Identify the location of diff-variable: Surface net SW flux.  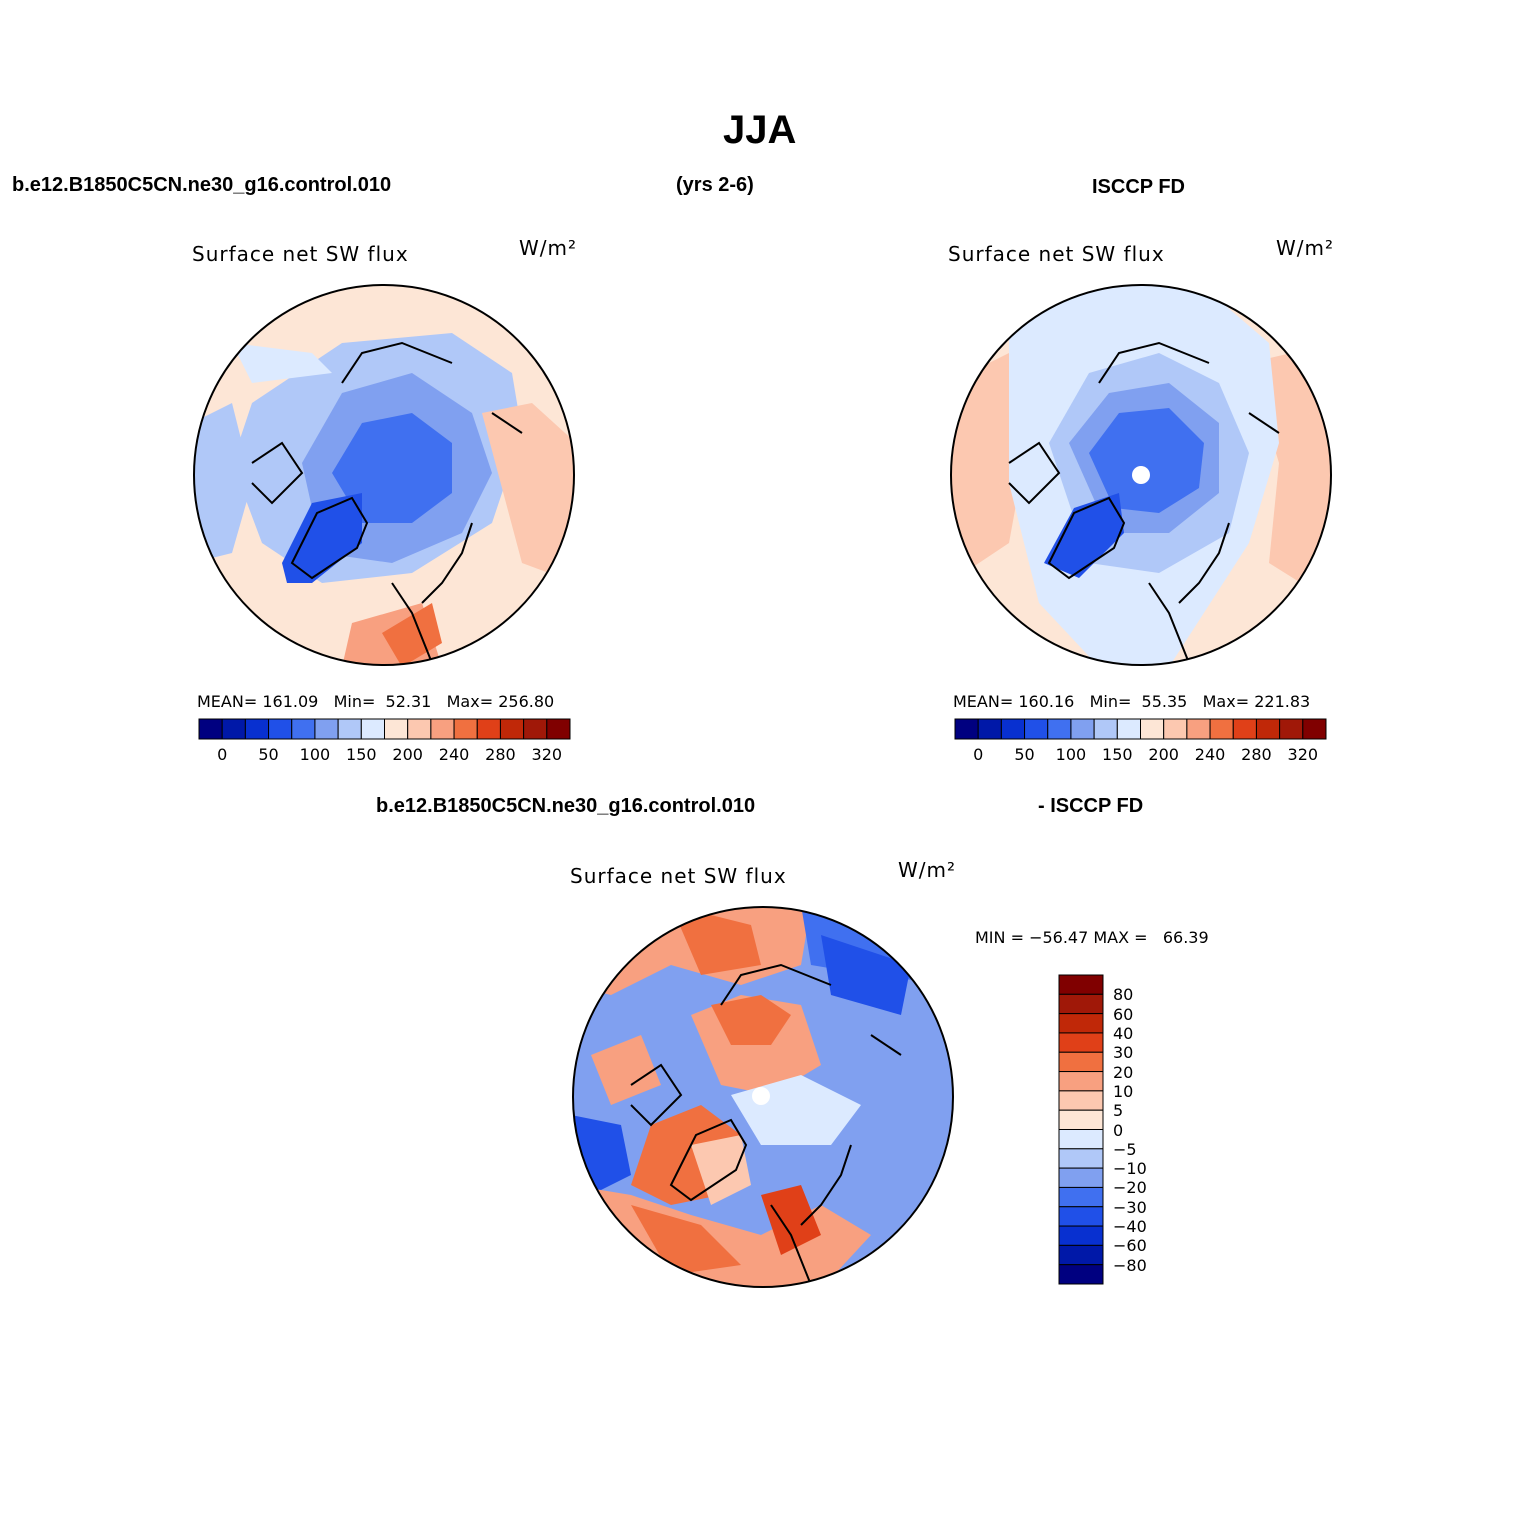
(678, 876).